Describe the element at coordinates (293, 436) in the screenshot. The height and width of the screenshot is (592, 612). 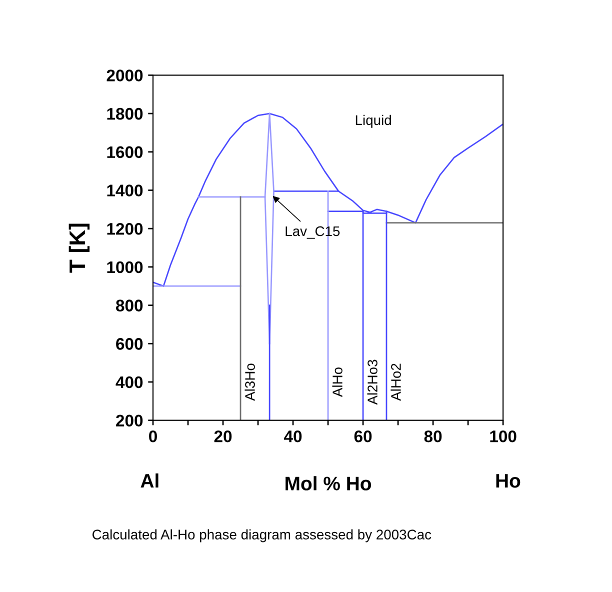
I see `x-tick-label: 40` at that location.